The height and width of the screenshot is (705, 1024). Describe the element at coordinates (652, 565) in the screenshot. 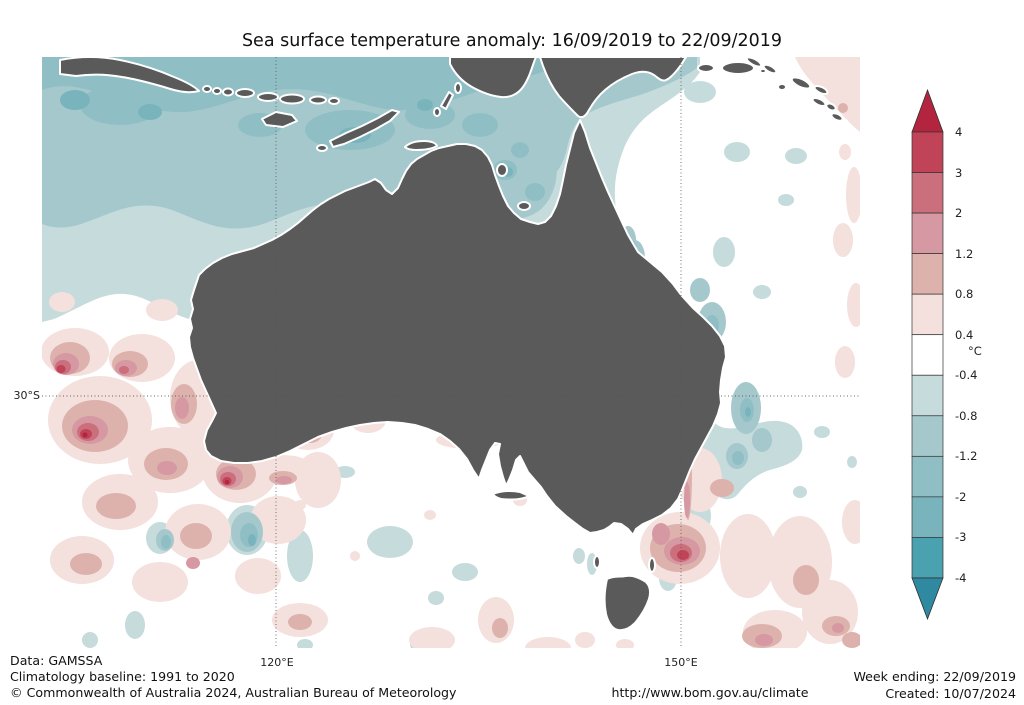

I see `landmass-flinders-island` at that location.